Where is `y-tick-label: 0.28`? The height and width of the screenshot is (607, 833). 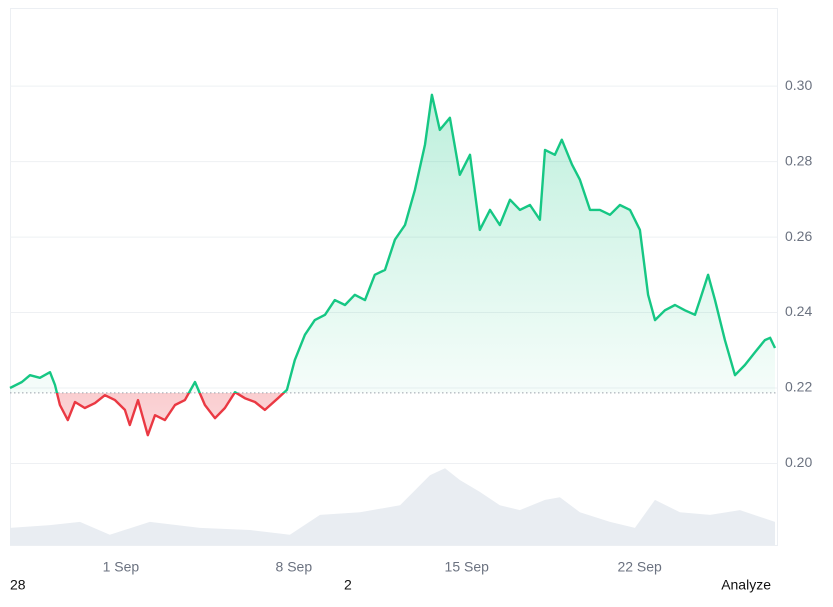
y-tick-label: 0.28 is located at coordinates (798, 160).